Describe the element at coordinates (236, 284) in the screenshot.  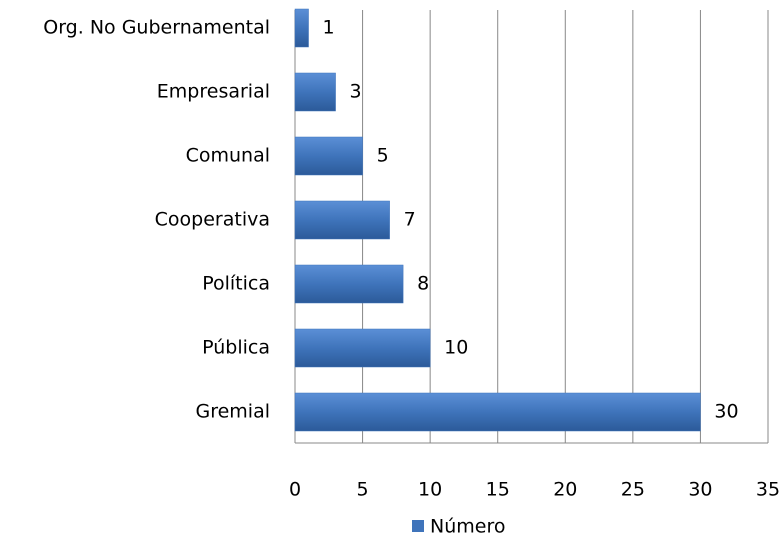
I see `y-tick-label: Política` at that location.